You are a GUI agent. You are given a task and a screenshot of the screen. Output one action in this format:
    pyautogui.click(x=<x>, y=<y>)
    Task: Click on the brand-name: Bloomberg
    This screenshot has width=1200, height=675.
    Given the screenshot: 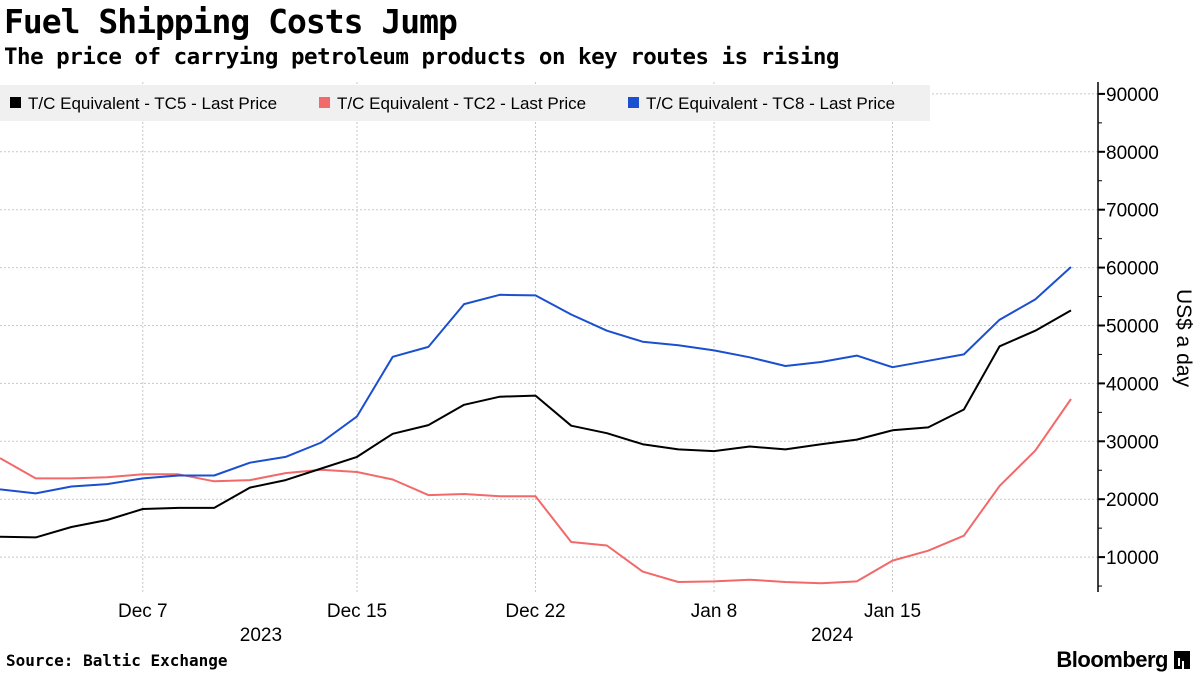 What is the action you would take?
    pyautogui.click(x=1112, y=659)
    